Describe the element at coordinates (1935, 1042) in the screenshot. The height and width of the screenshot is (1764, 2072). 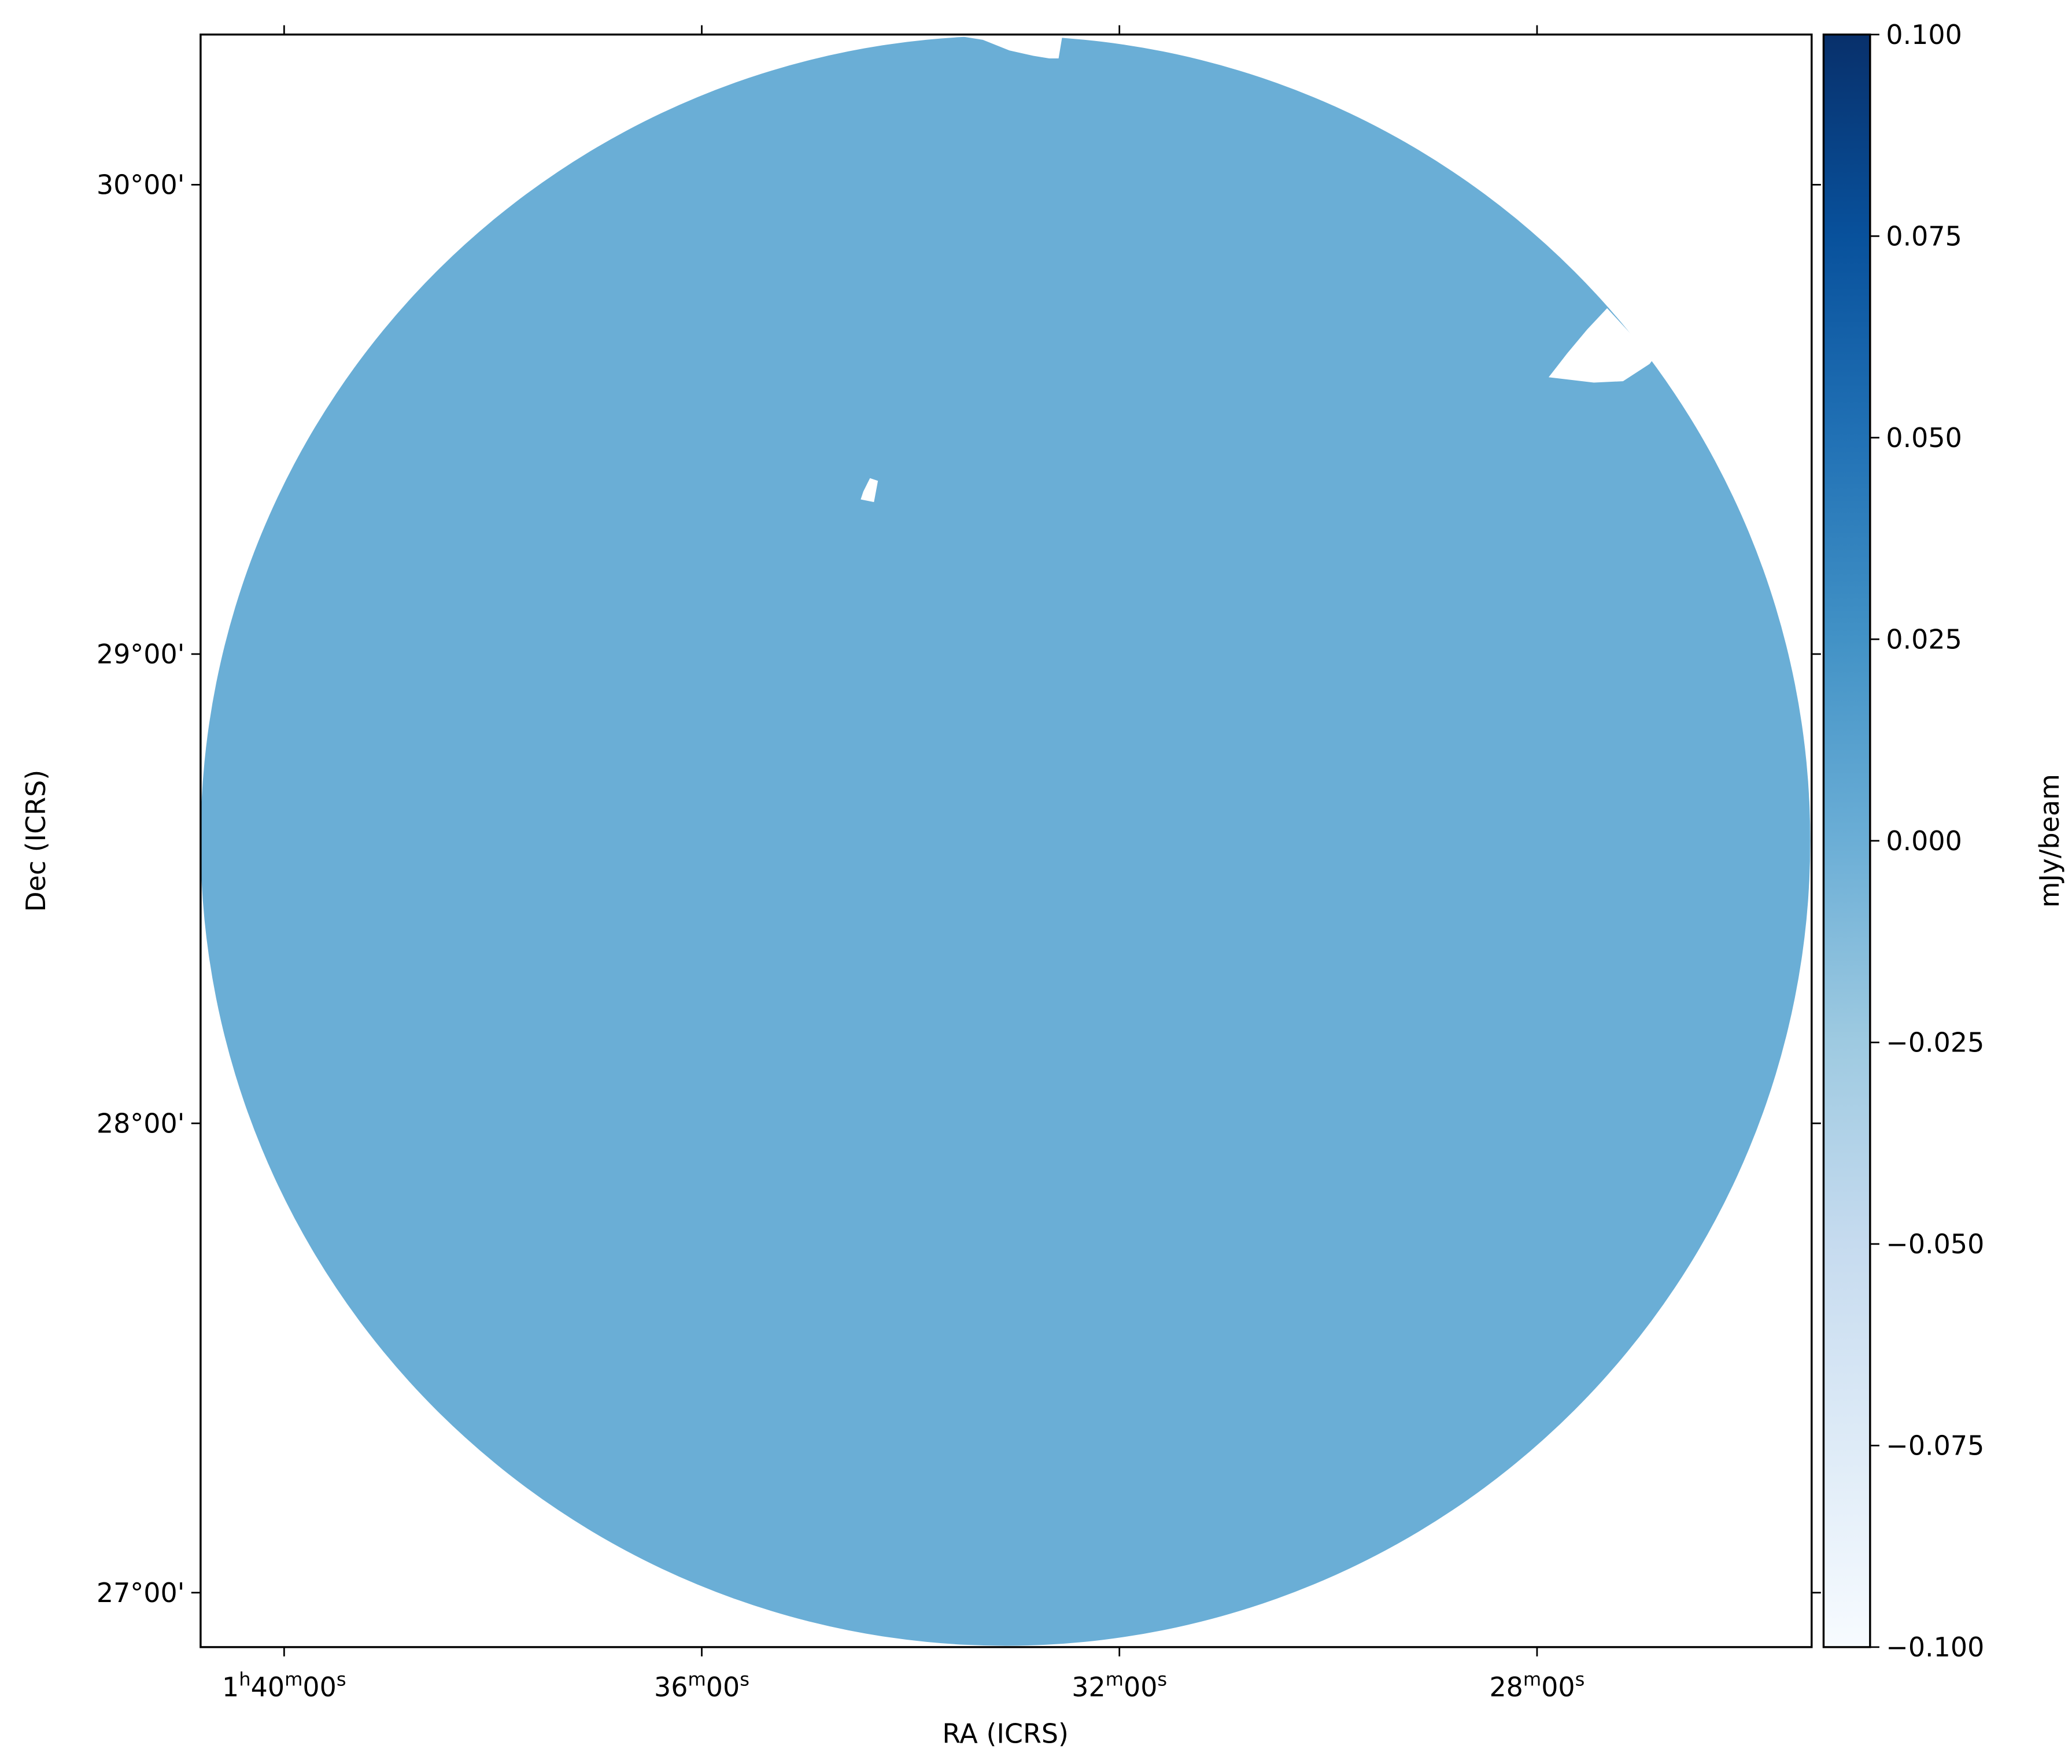
I see `colorbar-tick-label: −0.025` at that location.